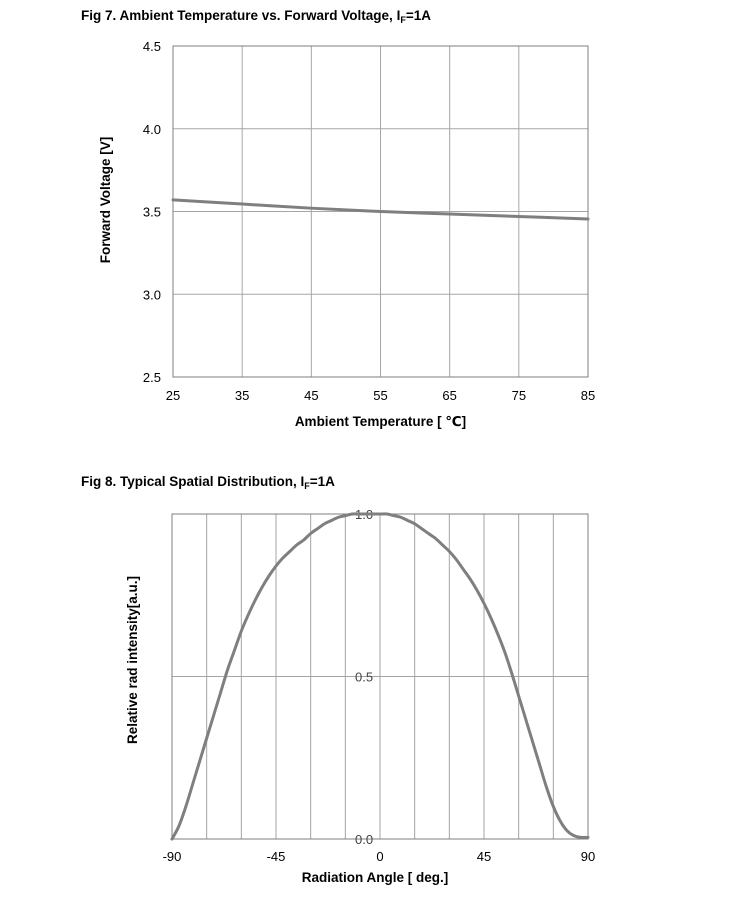  What do you see at coordinates (375, 877) in the screenshot?
I see `fig8-x-axis-label: Radiation Angle [ deg.]` at bounding box center [375, 877].